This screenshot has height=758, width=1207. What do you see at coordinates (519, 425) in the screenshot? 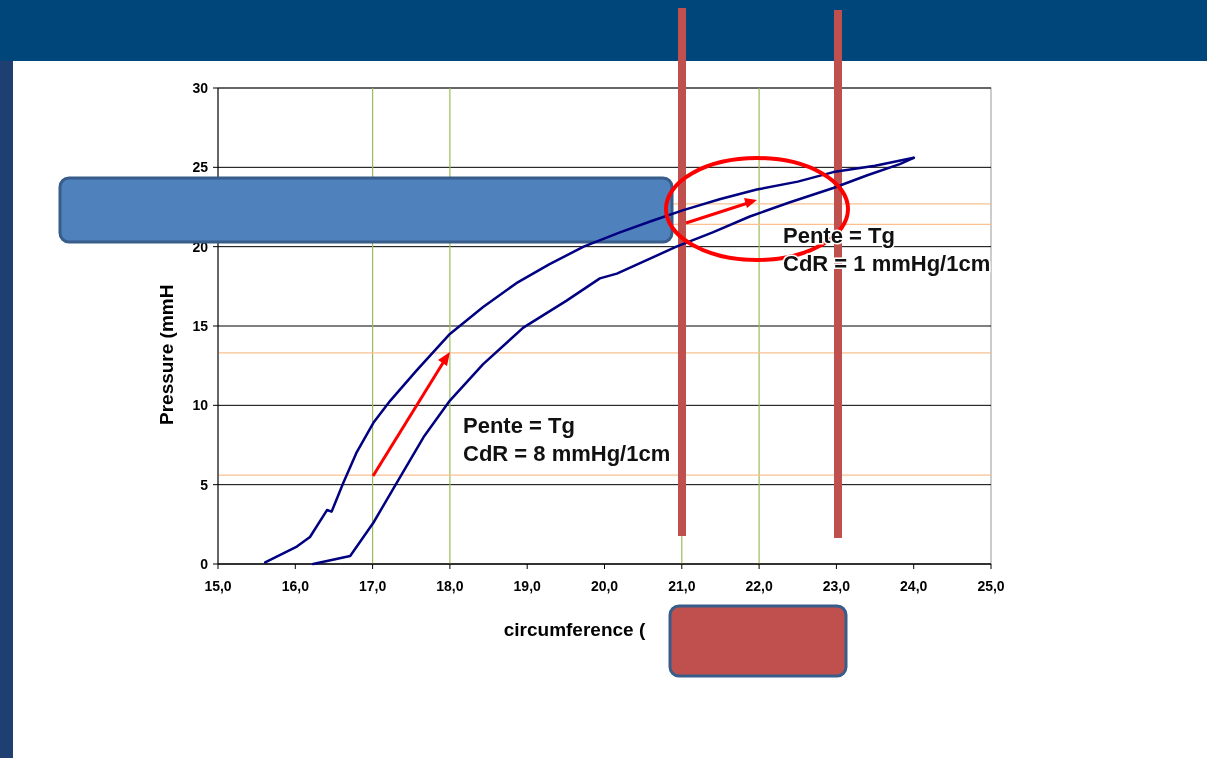
I see `annotation: Pente = Tg` at bounding box center [519, 425].